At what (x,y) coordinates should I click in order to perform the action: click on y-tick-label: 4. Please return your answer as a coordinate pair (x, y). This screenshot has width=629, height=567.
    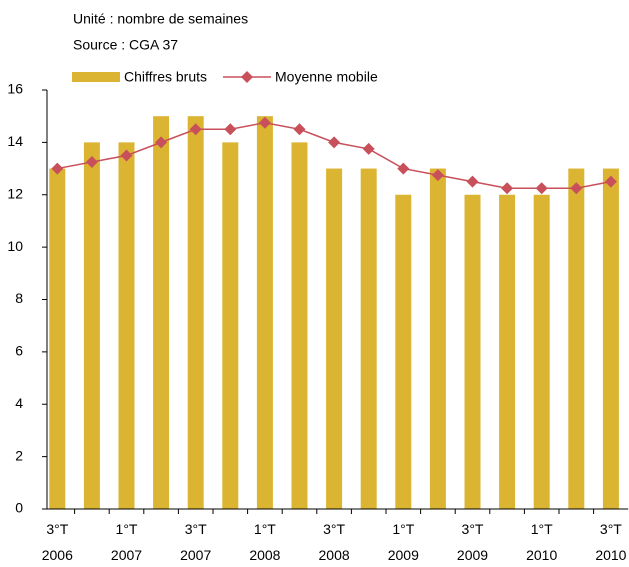
    Looking at the image, I should click on (19, 403).